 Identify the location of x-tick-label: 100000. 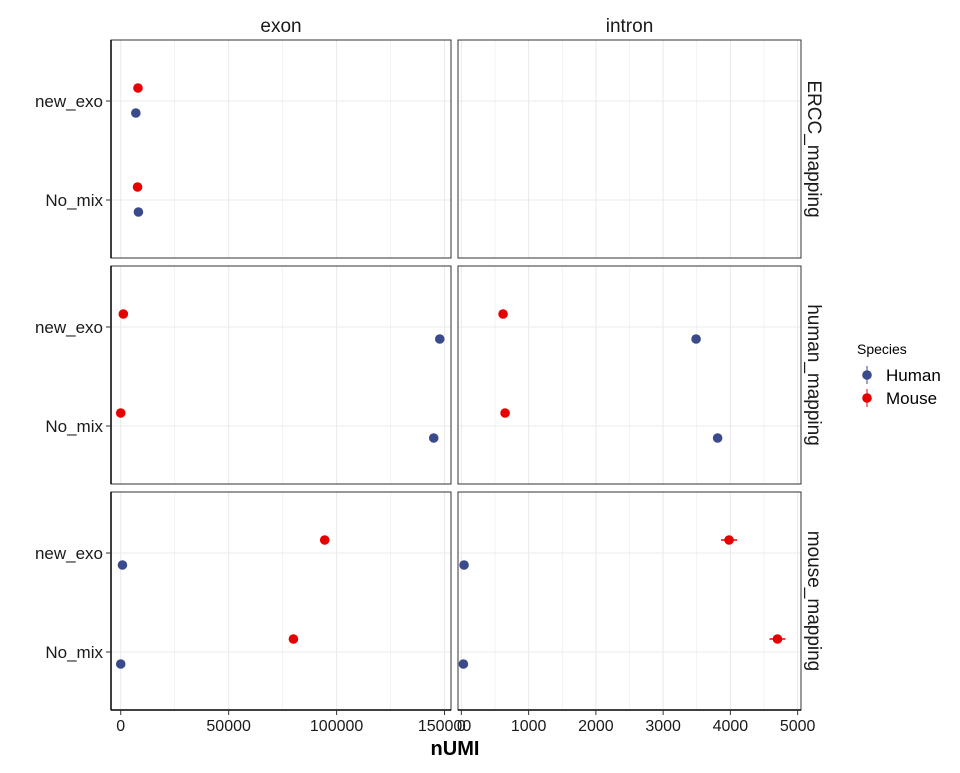
(336, 726).